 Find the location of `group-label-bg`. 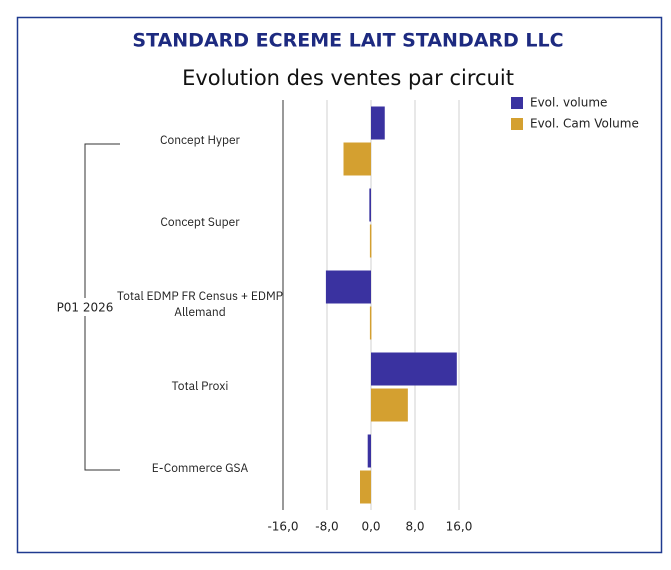

group-label-bg is located at coordinates (85, 307).